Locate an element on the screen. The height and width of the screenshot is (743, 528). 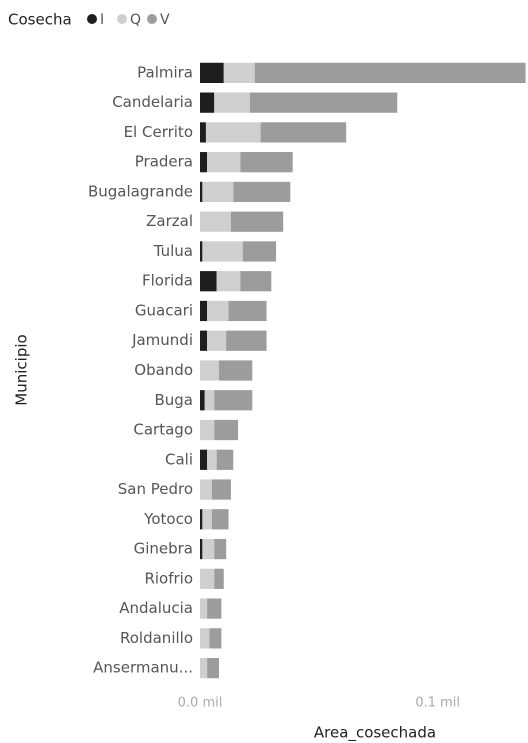
x-tick-label: 0.1 mil is located at coordinates (437, 703).